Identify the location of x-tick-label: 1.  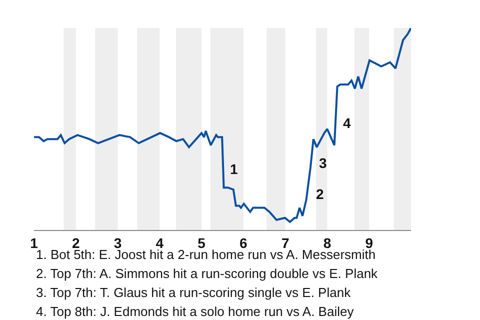
(34, 242).